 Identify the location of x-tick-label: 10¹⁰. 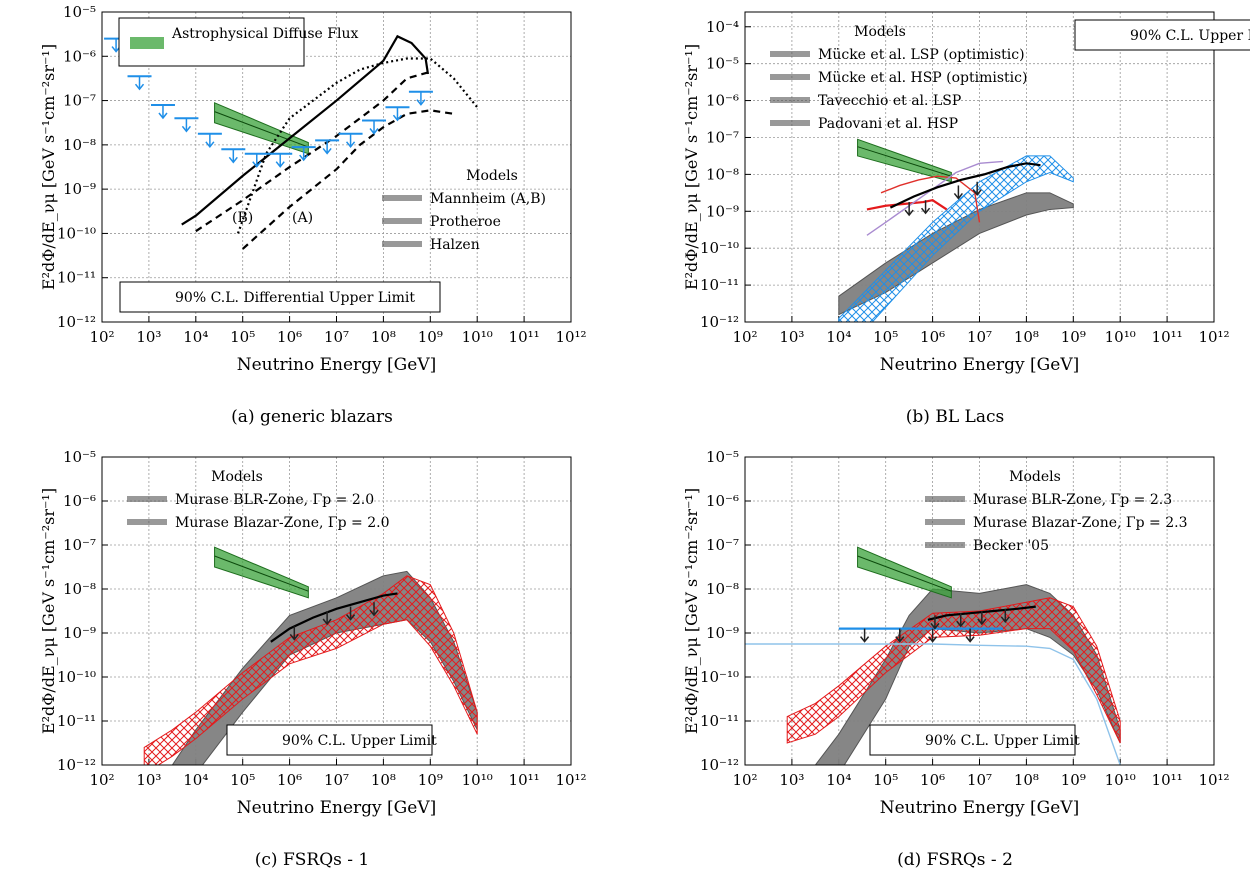
(477, 337).